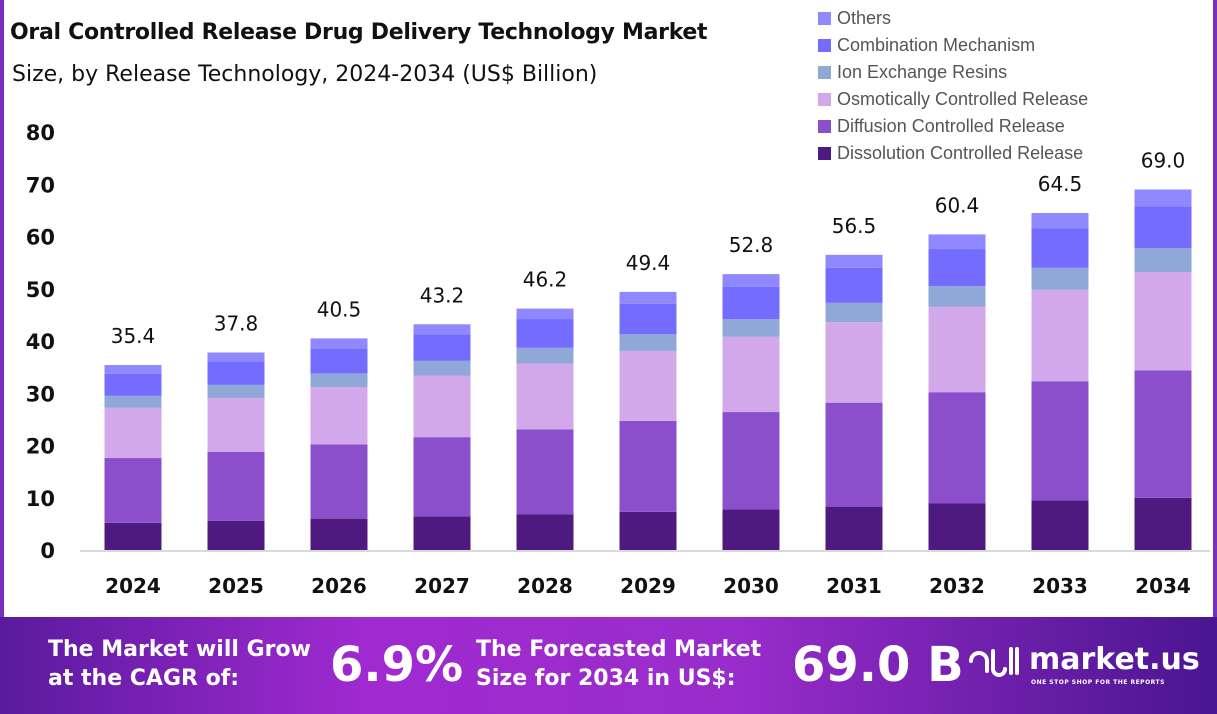  What do you see at coordinates (1114, 659) in the screenshot?
I see `logo-name: market.us` at bounding box center [1114, 659].